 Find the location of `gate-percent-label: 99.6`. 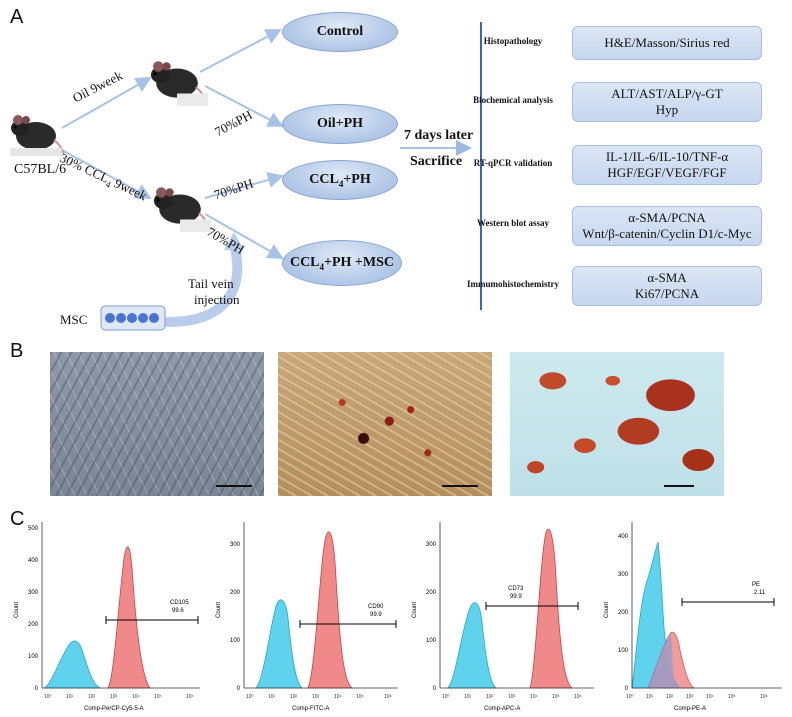

gate-percent-label: 99.6 is located at coordinates (178, 611).